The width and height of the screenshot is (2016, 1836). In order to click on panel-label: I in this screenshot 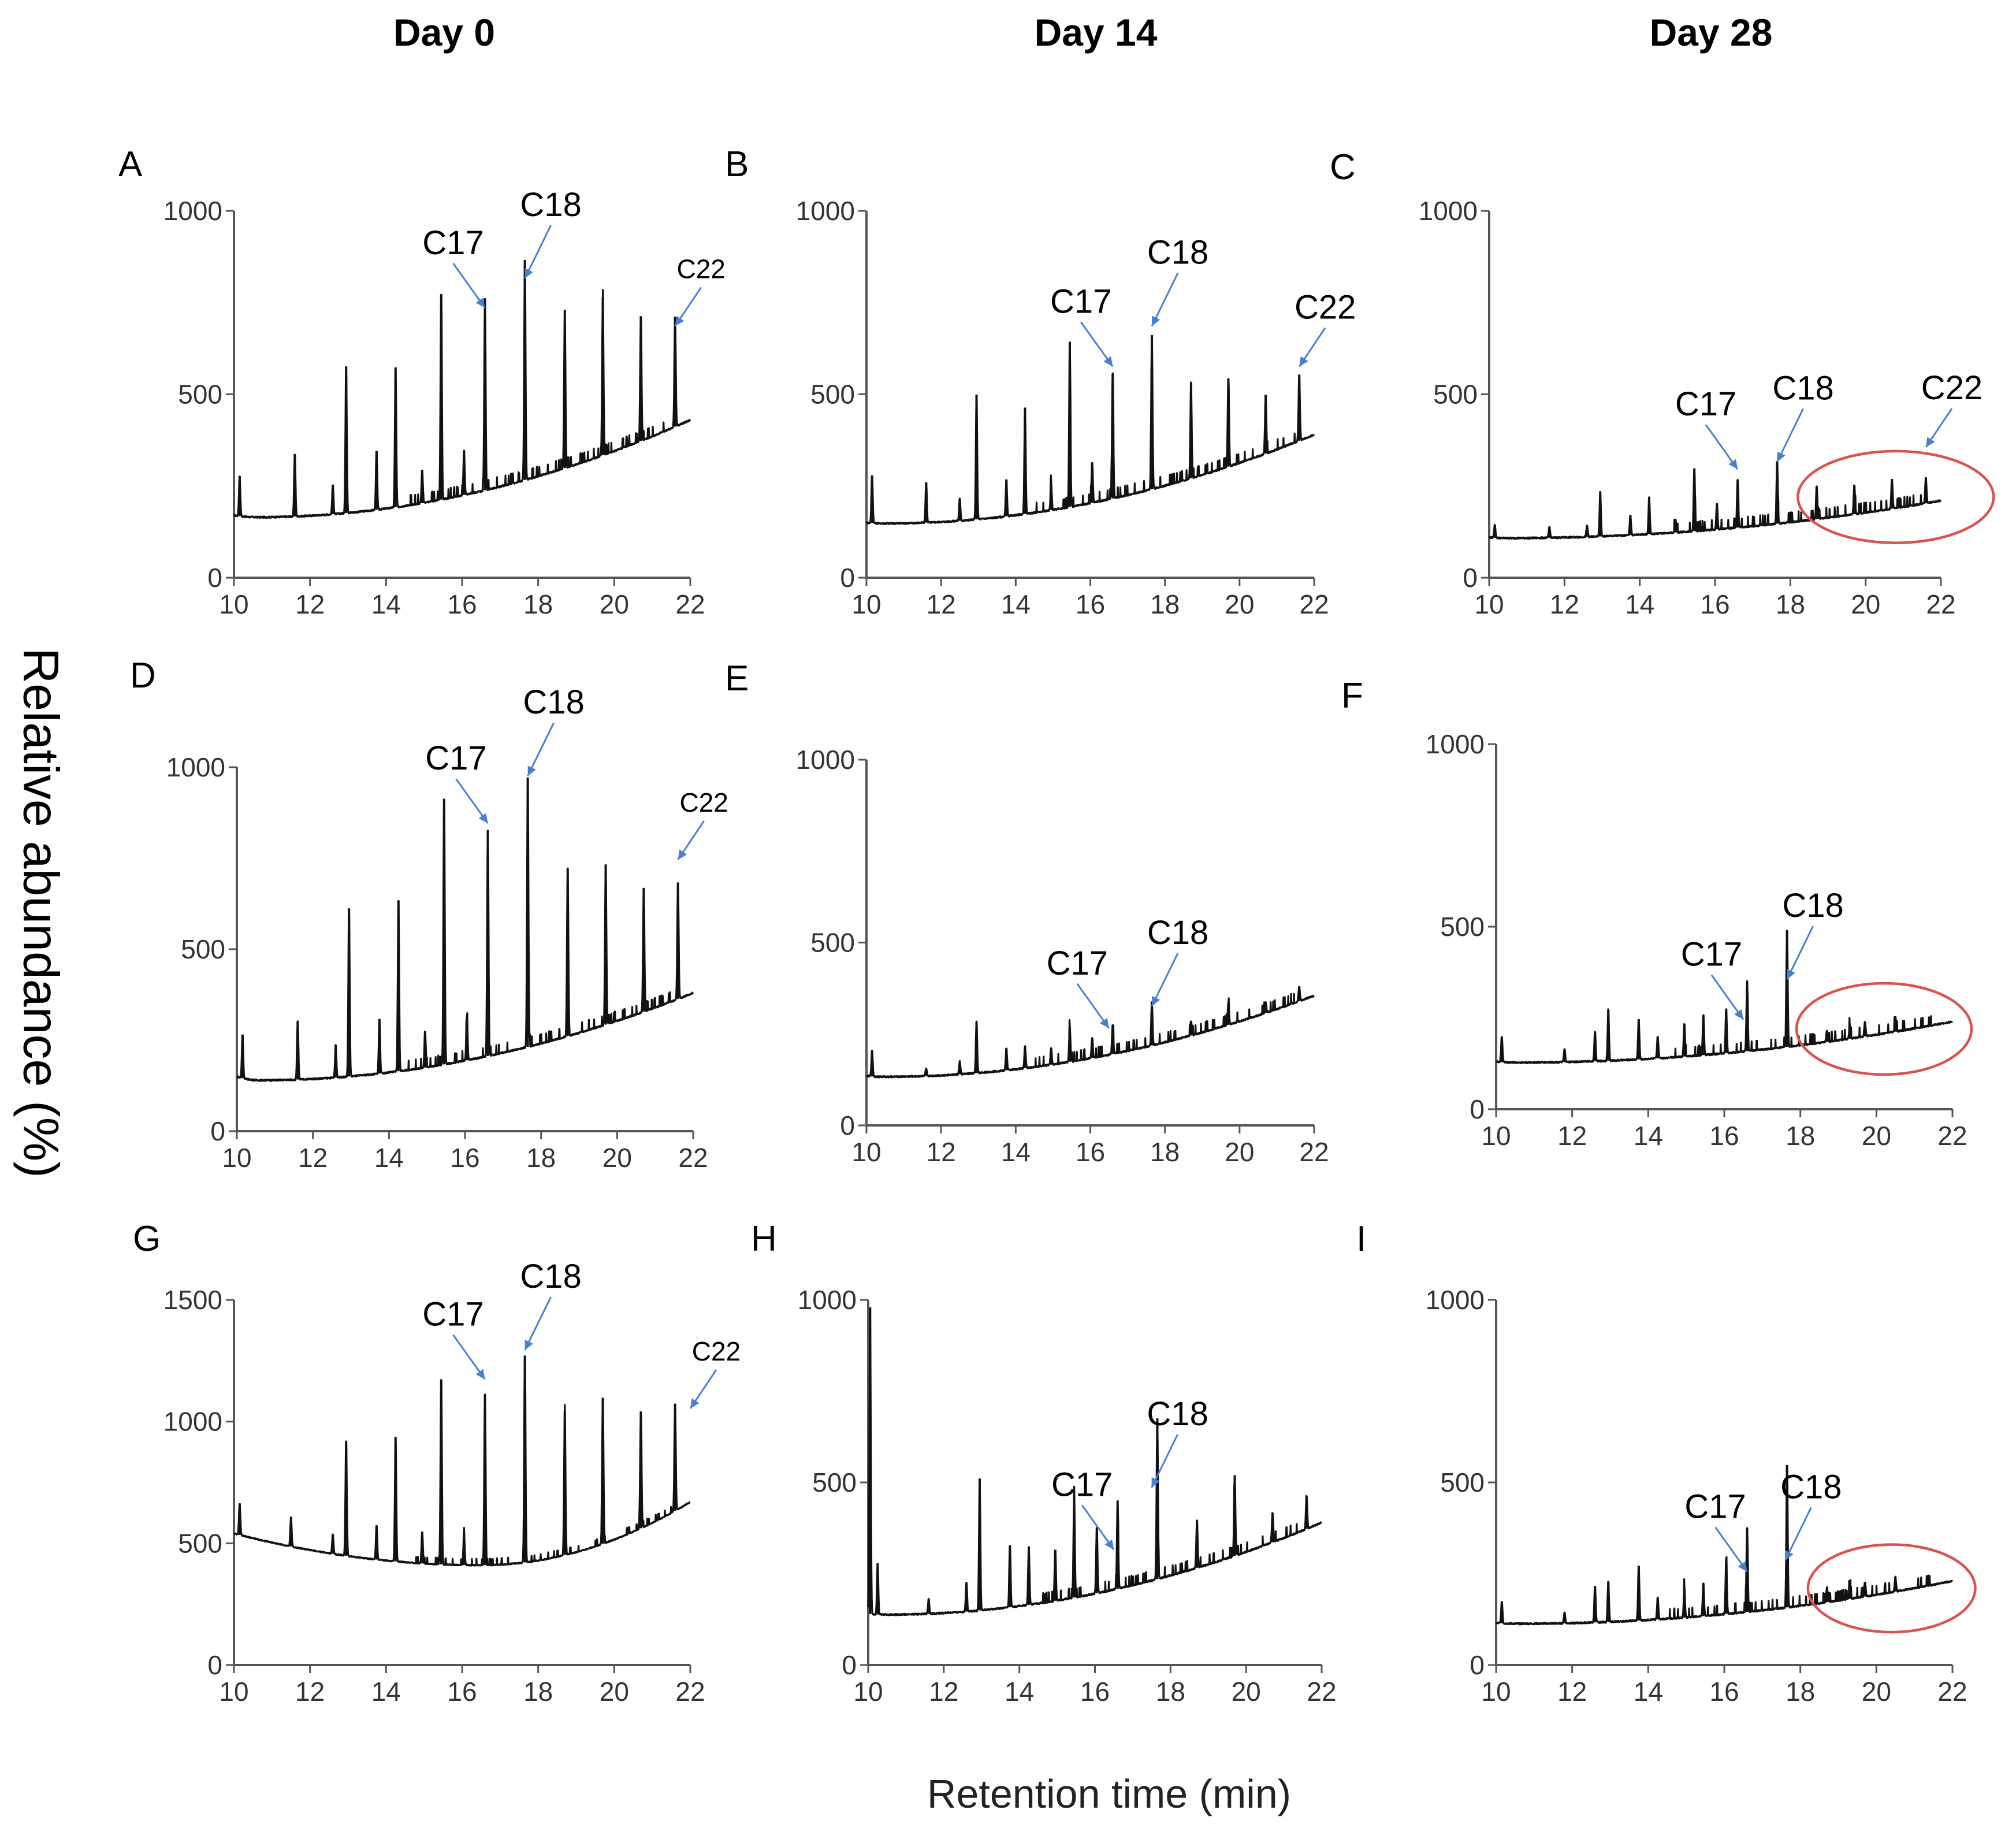, I will do `click(1361, 1239)`.